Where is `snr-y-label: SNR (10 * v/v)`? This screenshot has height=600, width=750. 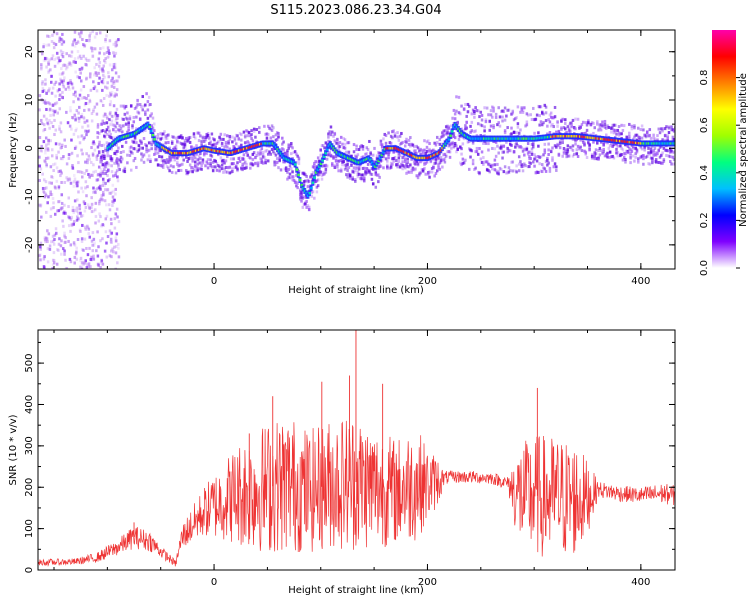
snr-y-label: SNR (10 * v/v) is located at coordinates (13, 449).